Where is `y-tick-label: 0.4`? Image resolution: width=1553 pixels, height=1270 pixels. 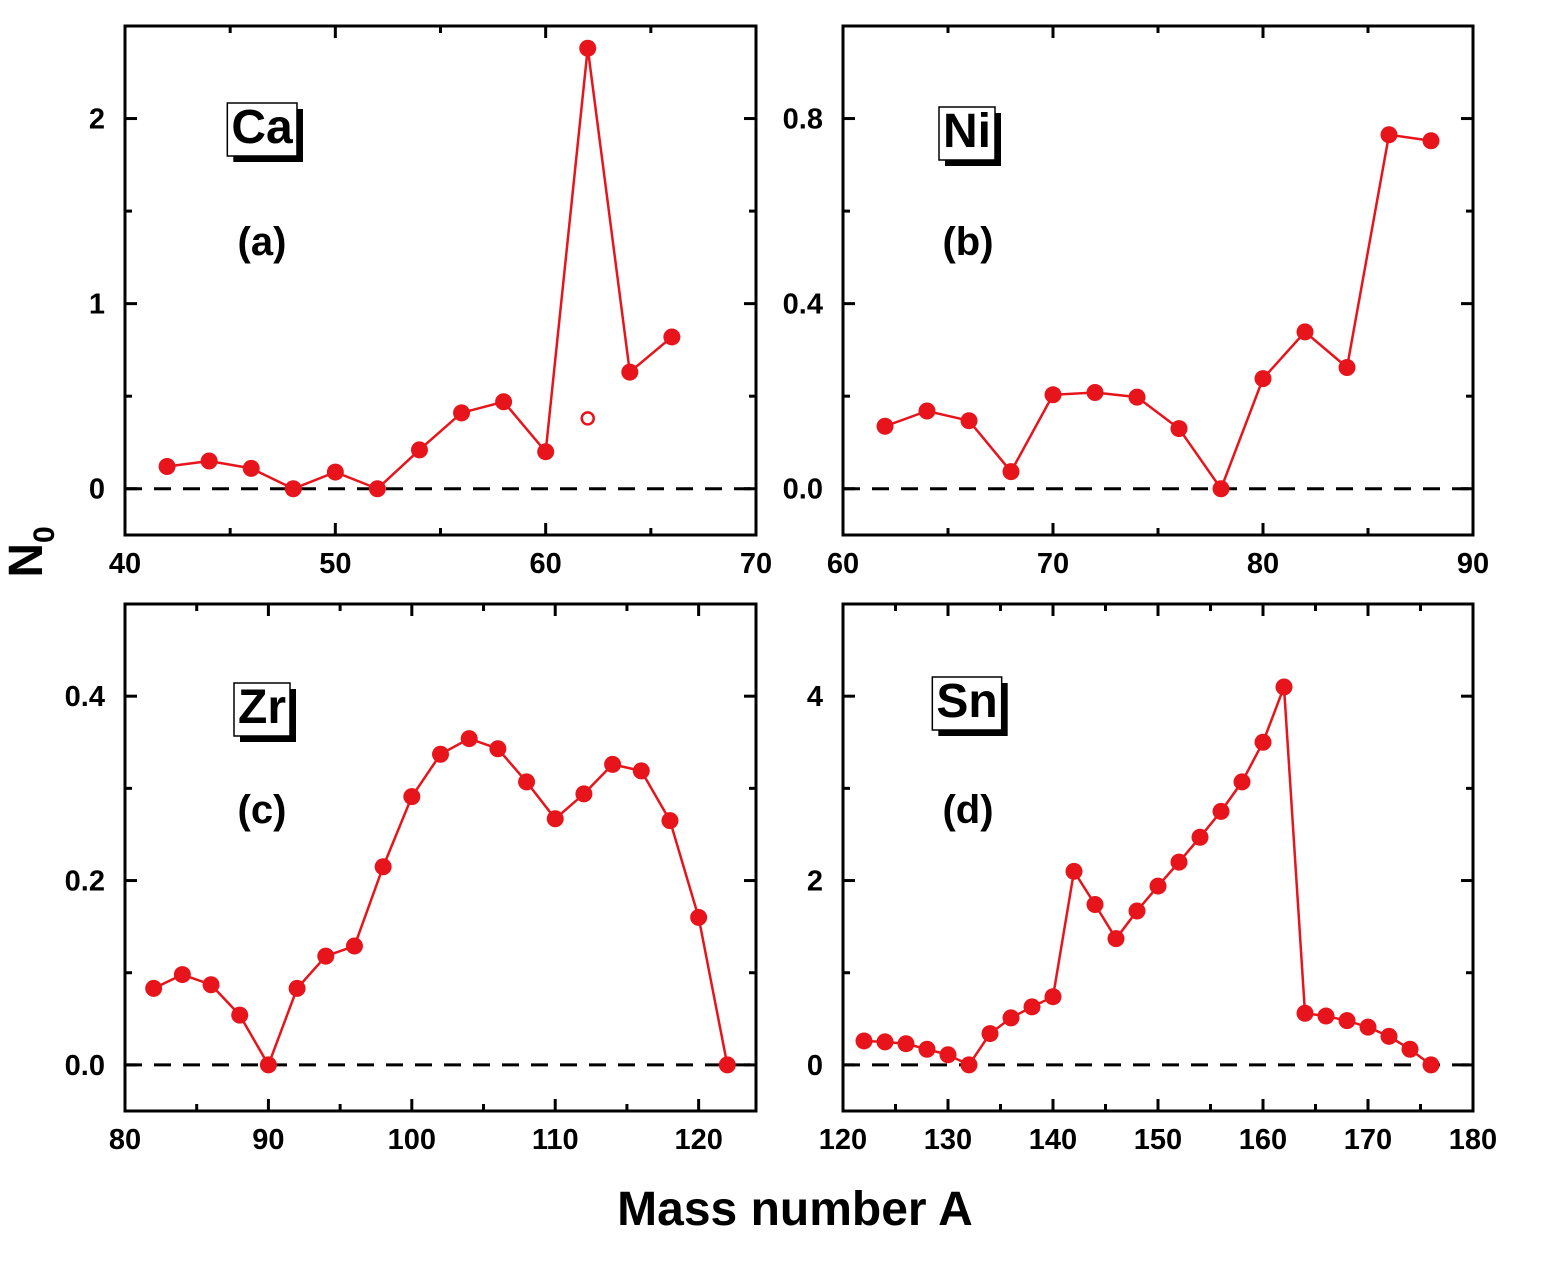
y-tick-label: 0.4 is located at coordinates (85, 697).